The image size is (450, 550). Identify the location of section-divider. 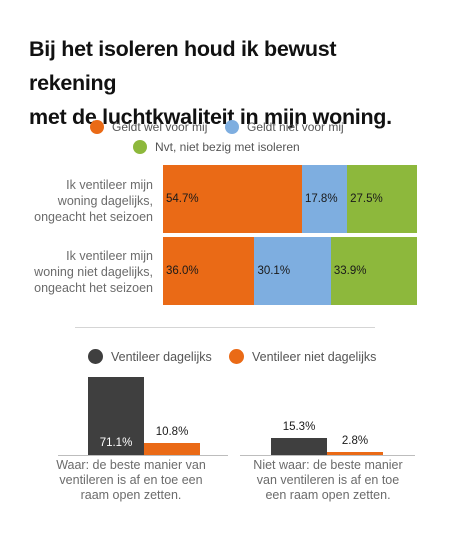
(225, 327).